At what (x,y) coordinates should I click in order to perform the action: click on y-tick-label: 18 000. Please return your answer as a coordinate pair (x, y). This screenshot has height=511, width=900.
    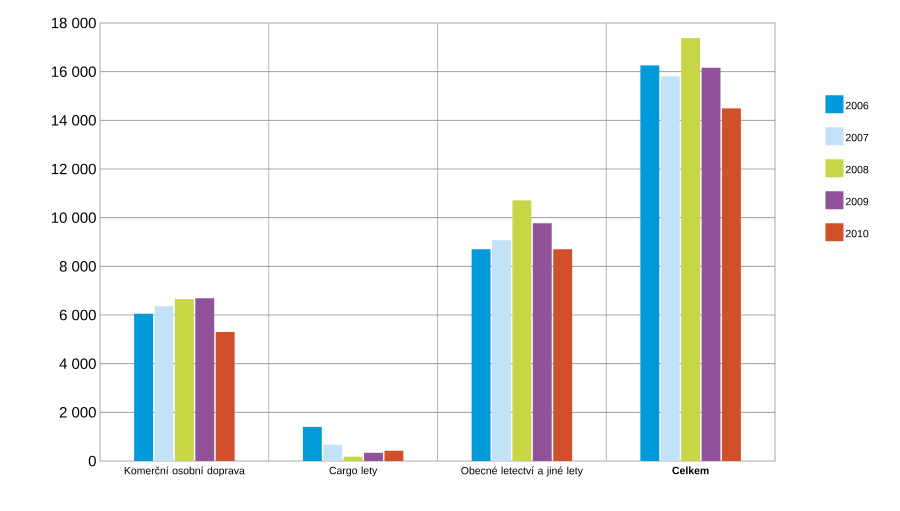
    Looking at the image, I should click on (74, 23).